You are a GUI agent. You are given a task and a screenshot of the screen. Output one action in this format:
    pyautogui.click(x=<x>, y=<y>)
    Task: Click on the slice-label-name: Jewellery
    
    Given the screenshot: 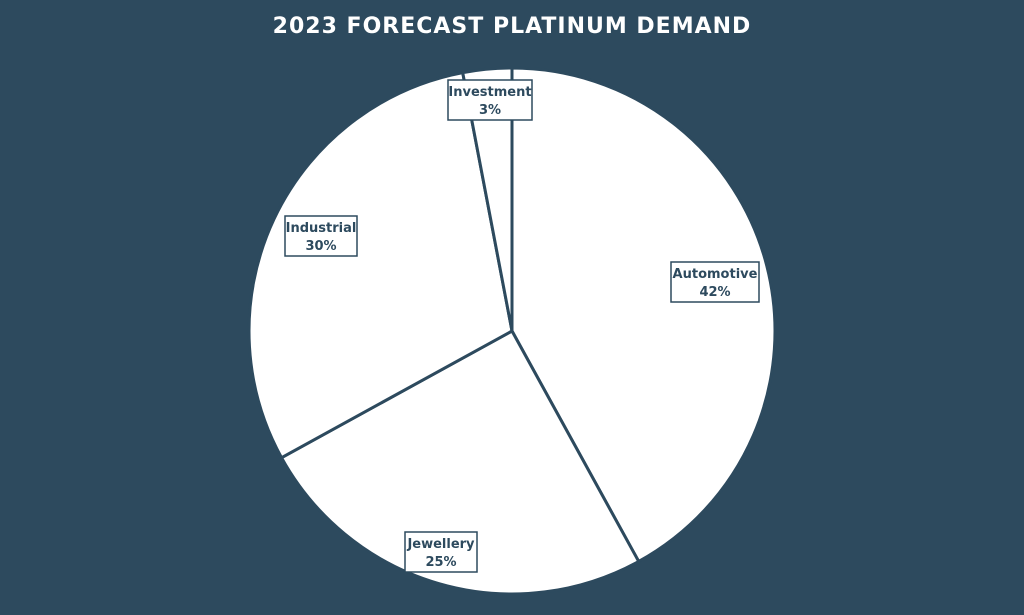 What is the action you would take?
    pyautogui.click(x=440, y=544)
    